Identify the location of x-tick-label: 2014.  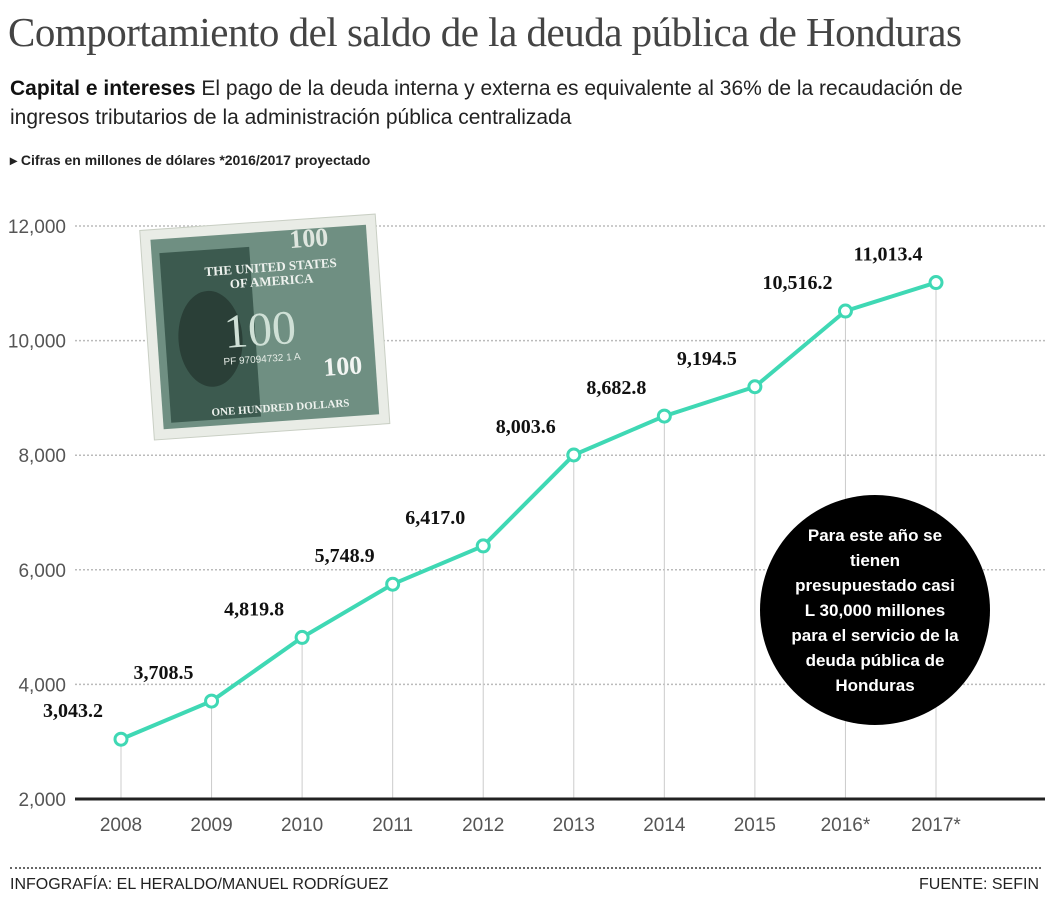
(664, 825).